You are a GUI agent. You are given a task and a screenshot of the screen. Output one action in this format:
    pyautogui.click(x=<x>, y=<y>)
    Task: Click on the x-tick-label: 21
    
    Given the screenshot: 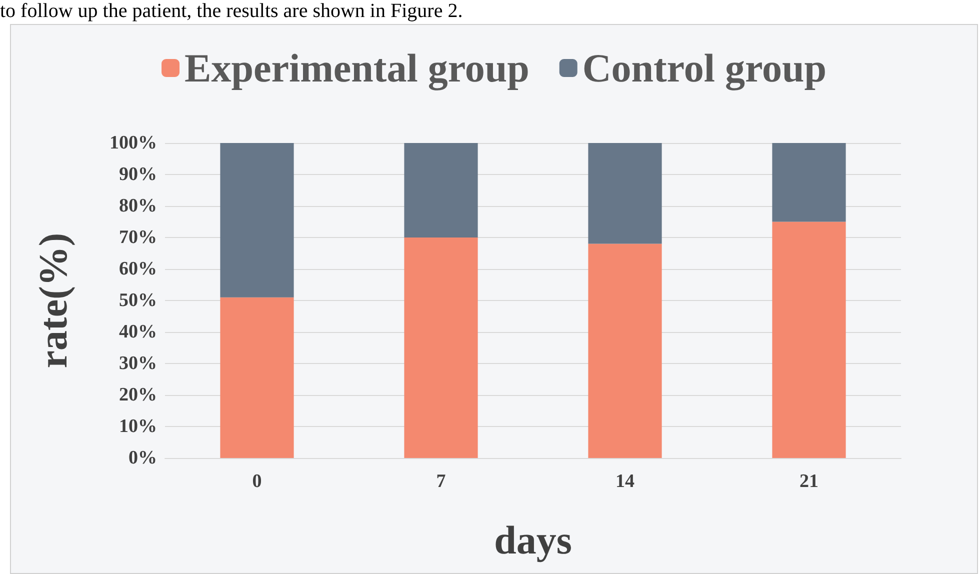 What is the action you would take?
    pyautogui.click(x=809, y=481)
    